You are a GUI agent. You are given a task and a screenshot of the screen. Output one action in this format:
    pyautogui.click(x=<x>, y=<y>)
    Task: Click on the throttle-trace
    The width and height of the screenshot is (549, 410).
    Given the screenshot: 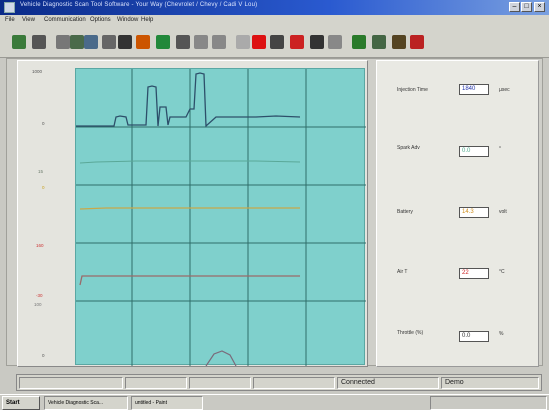 What is the action you would take?
    pyautogui.click(x=221, y=358)
    